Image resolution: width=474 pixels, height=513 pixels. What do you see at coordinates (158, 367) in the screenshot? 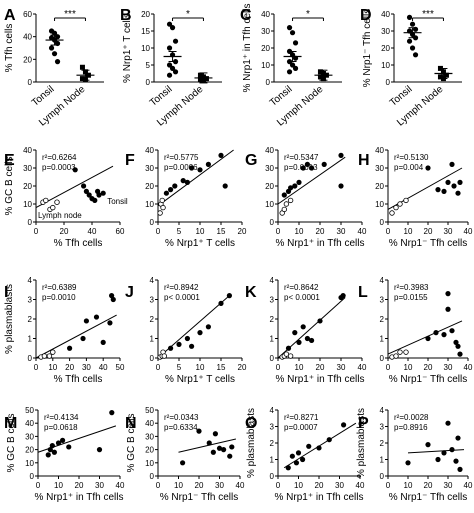
I see `panel-j-x-tick-label: 0` at bounding box center [158, 367].